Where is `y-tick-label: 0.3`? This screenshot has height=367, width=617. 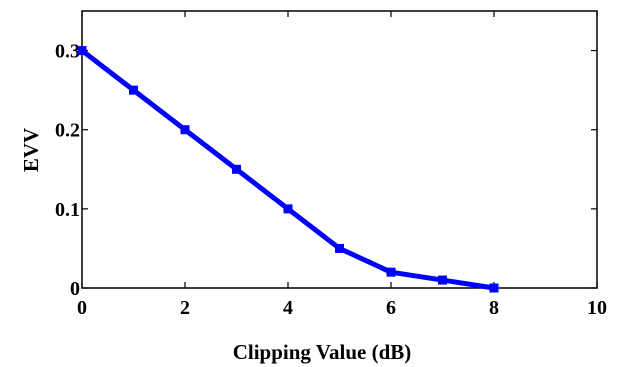 y-tick-label: 0.3 is located at coordinates (67, 52).